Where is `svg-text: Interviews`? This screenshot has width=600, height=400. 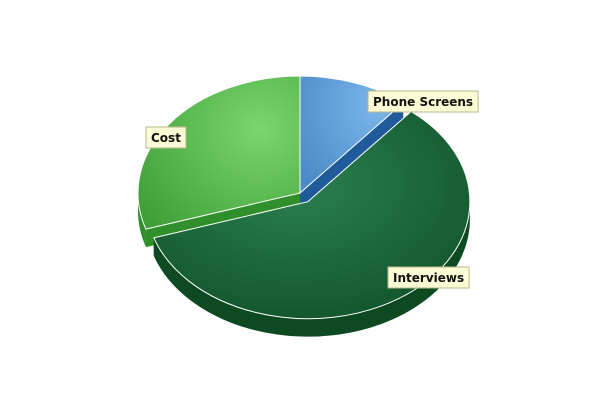 svg-text: Interviews is located at coordinates (428, 278).